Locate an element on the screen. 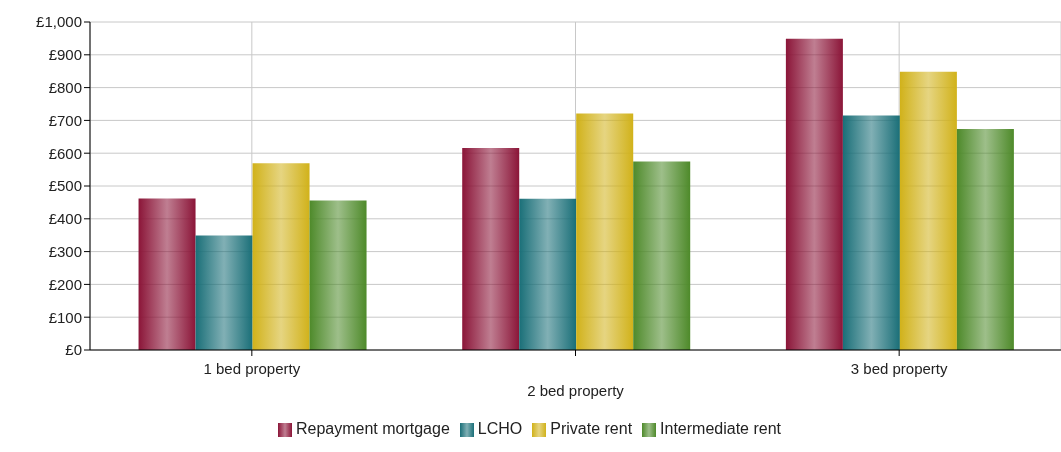 This screenshot has width=1061, height=452. y-tick-label: £800 is located at coordinates (65, 87).